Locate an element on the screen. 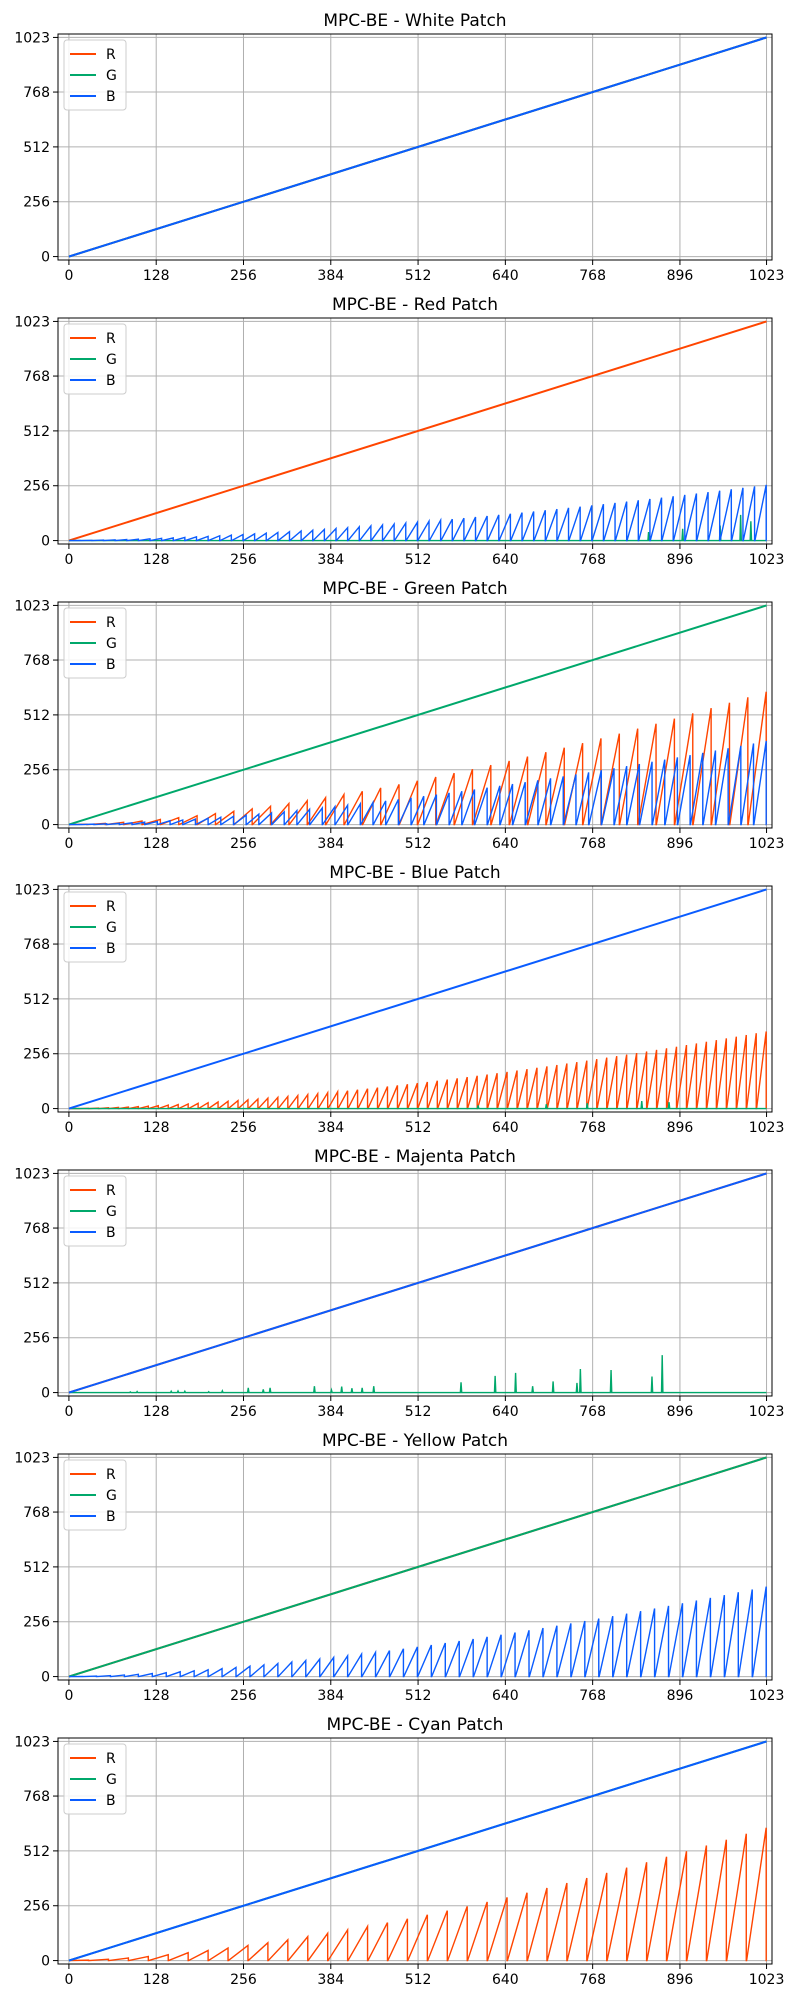 This screenshot has width=800, height=2000. chart-title: MPC-BE - Yellow Patch is located at coordinates (415, 1441).